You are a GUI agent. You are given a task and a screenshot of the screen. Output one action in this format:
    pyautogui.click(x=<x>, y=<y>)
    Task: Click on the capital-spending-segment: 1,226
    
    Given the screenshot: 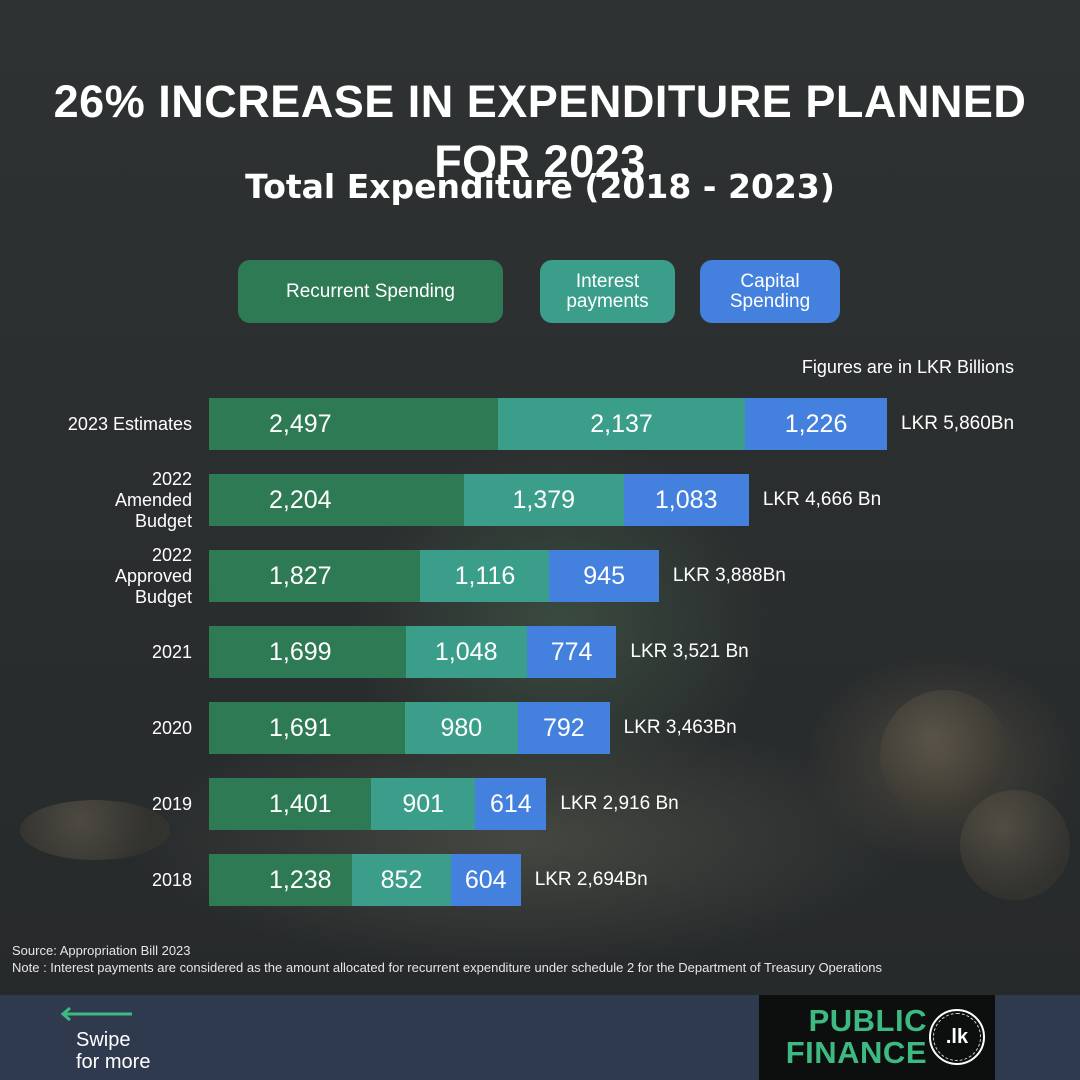 What is the action you would take?
    pyautogui.click(x=816, y=424)
    